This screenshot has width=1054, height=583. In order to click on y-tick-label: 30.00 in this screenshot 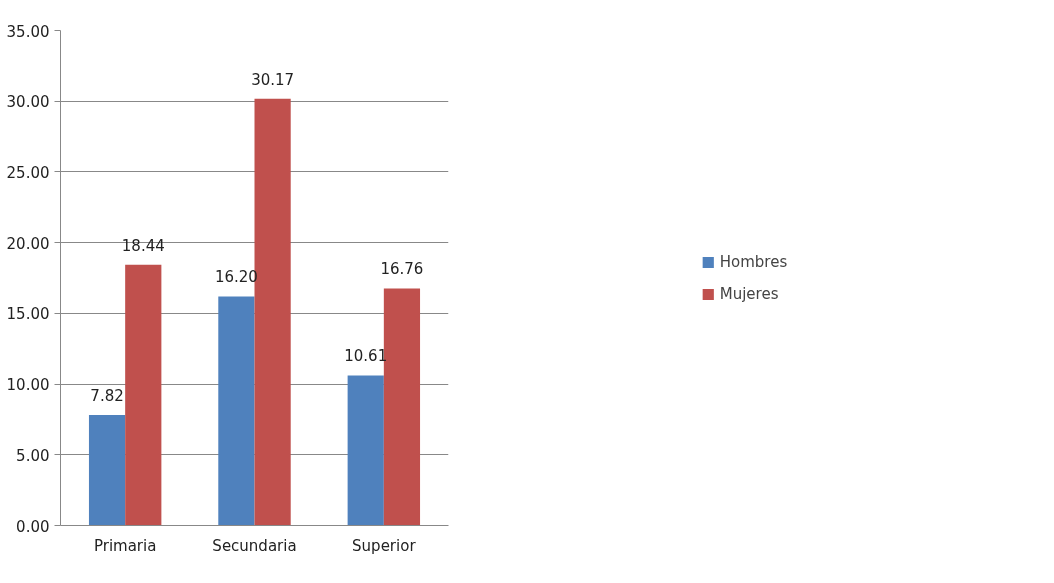, I will do `click(28, 102)`.